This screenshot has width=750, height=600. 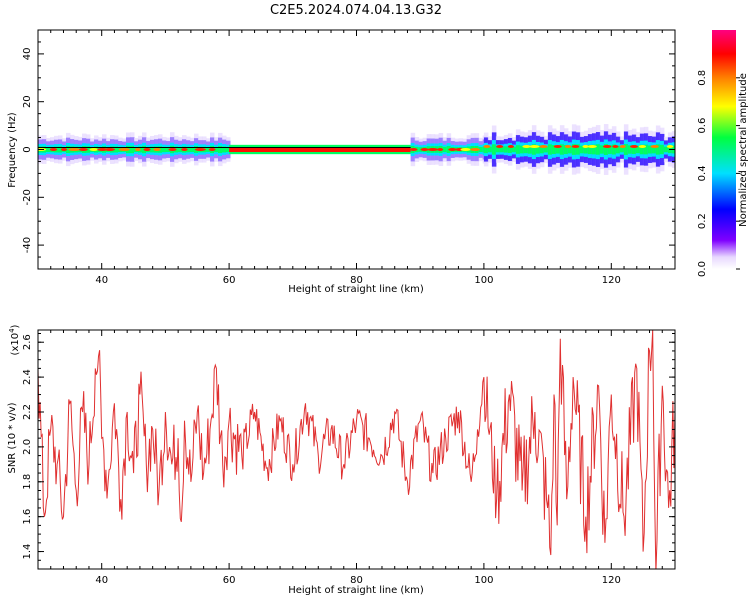 What do you see at coordinates (27, 482) in the screenshot?
I see `y-tick-label: 1.8` at bounding box center [27, 482].